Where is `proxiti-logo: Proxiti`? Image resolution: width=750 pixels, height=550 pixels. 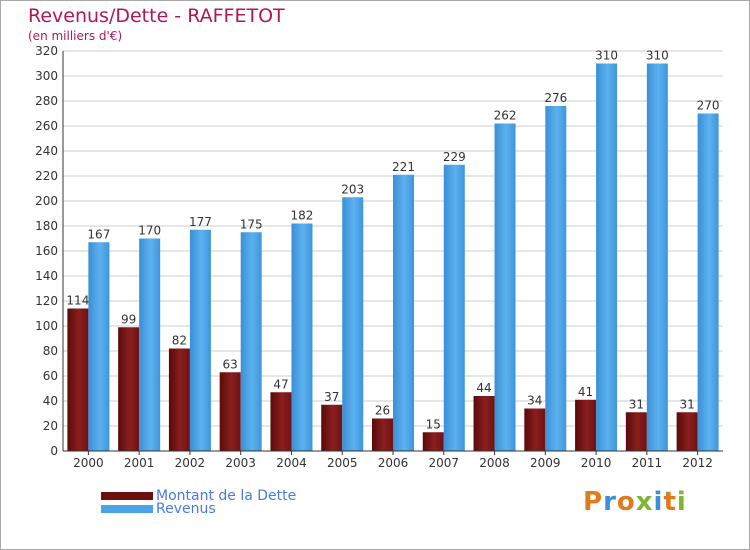 proxiti-logo: Proxiti is located at coordinates (635, 502).